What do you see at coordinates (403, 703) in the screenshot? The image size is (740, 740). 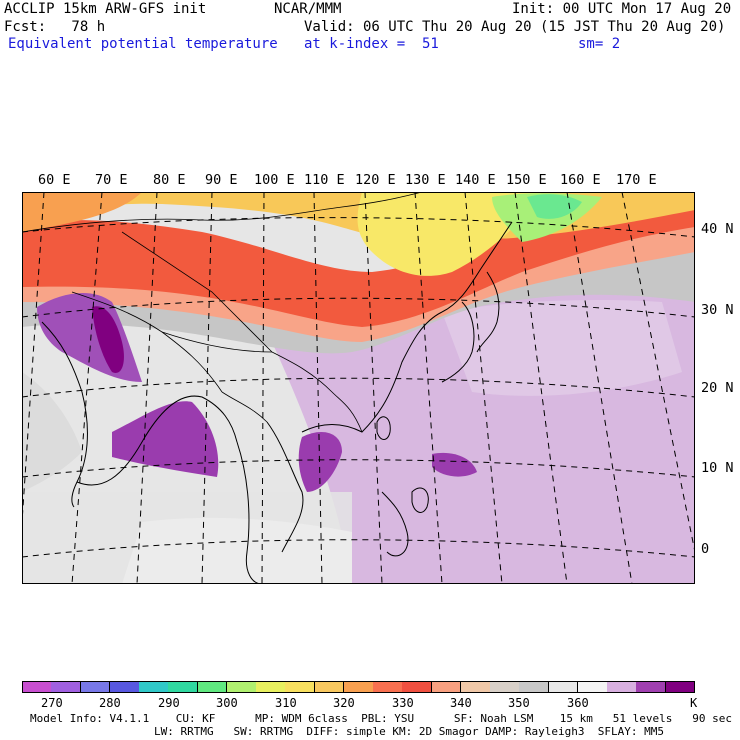 I see `colorbar-label: 330` at bounding box center [403, 703].